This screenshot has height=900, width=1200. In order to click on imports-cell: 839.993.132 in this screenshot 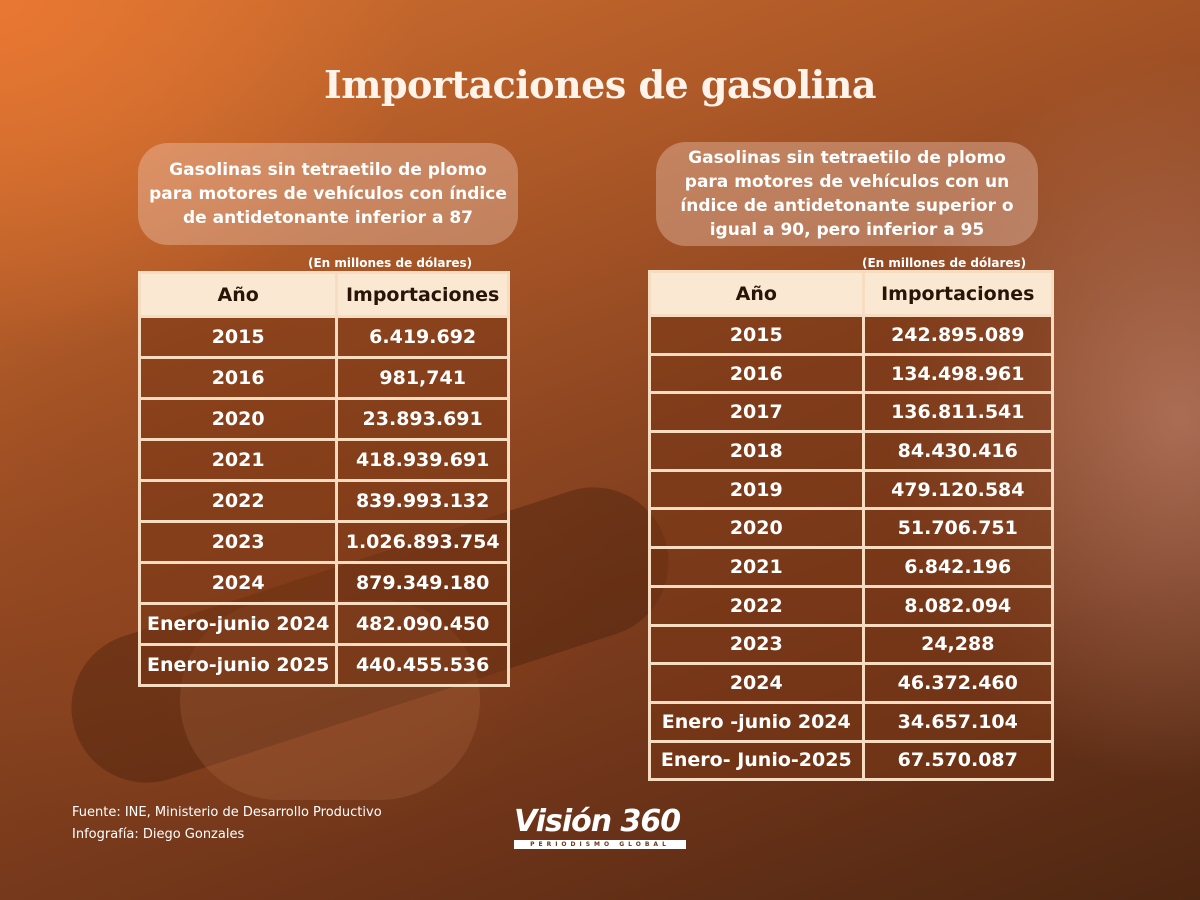, I will do `click(422, 501)`.